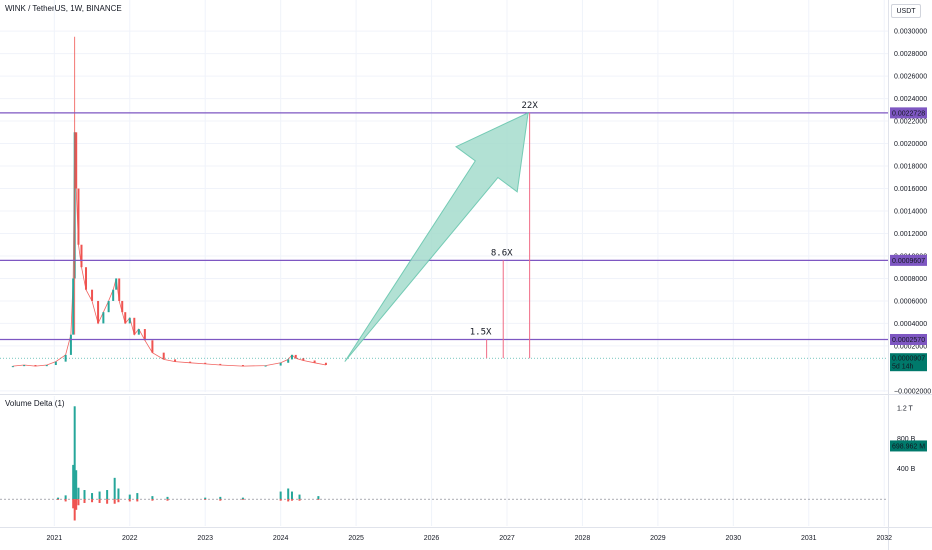 The image size is (932, 550). Describe the element at coordinates (910, 32) in the screenshot. I see `y-tick-label: 0.0030000` at that location.